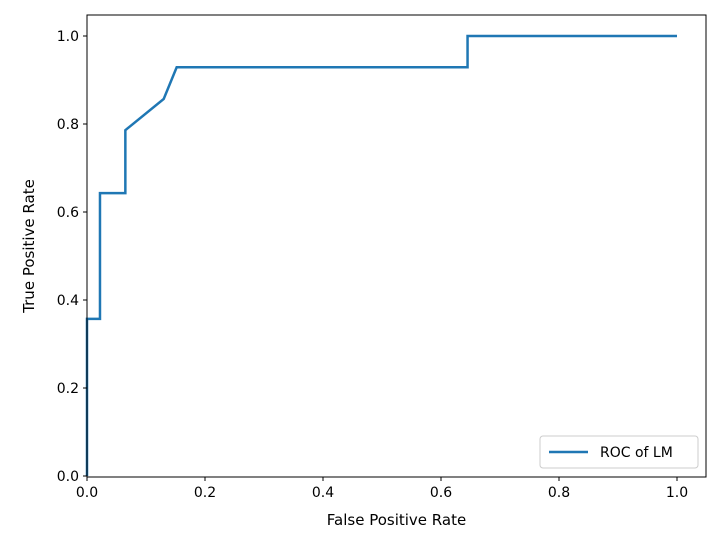  I want to click on y-tick-label: 0.4, so click(68, 301).